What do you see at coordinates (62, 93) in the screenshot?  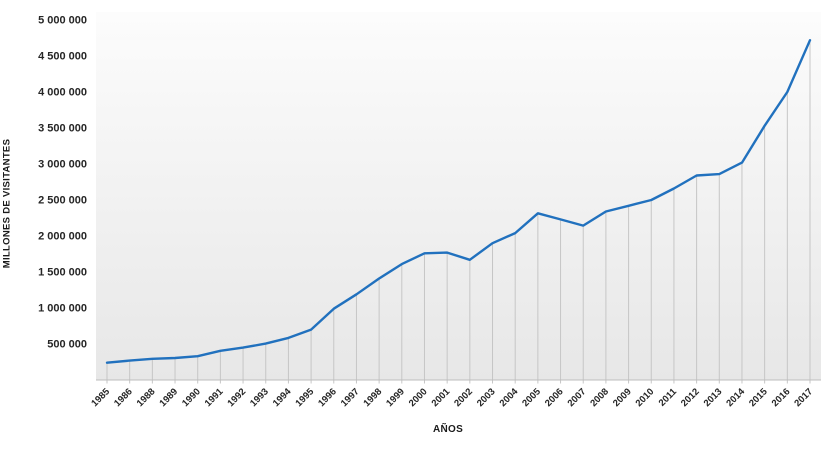 I see `y-tick-label: 4 000 000` at bounding box center [62, 93].